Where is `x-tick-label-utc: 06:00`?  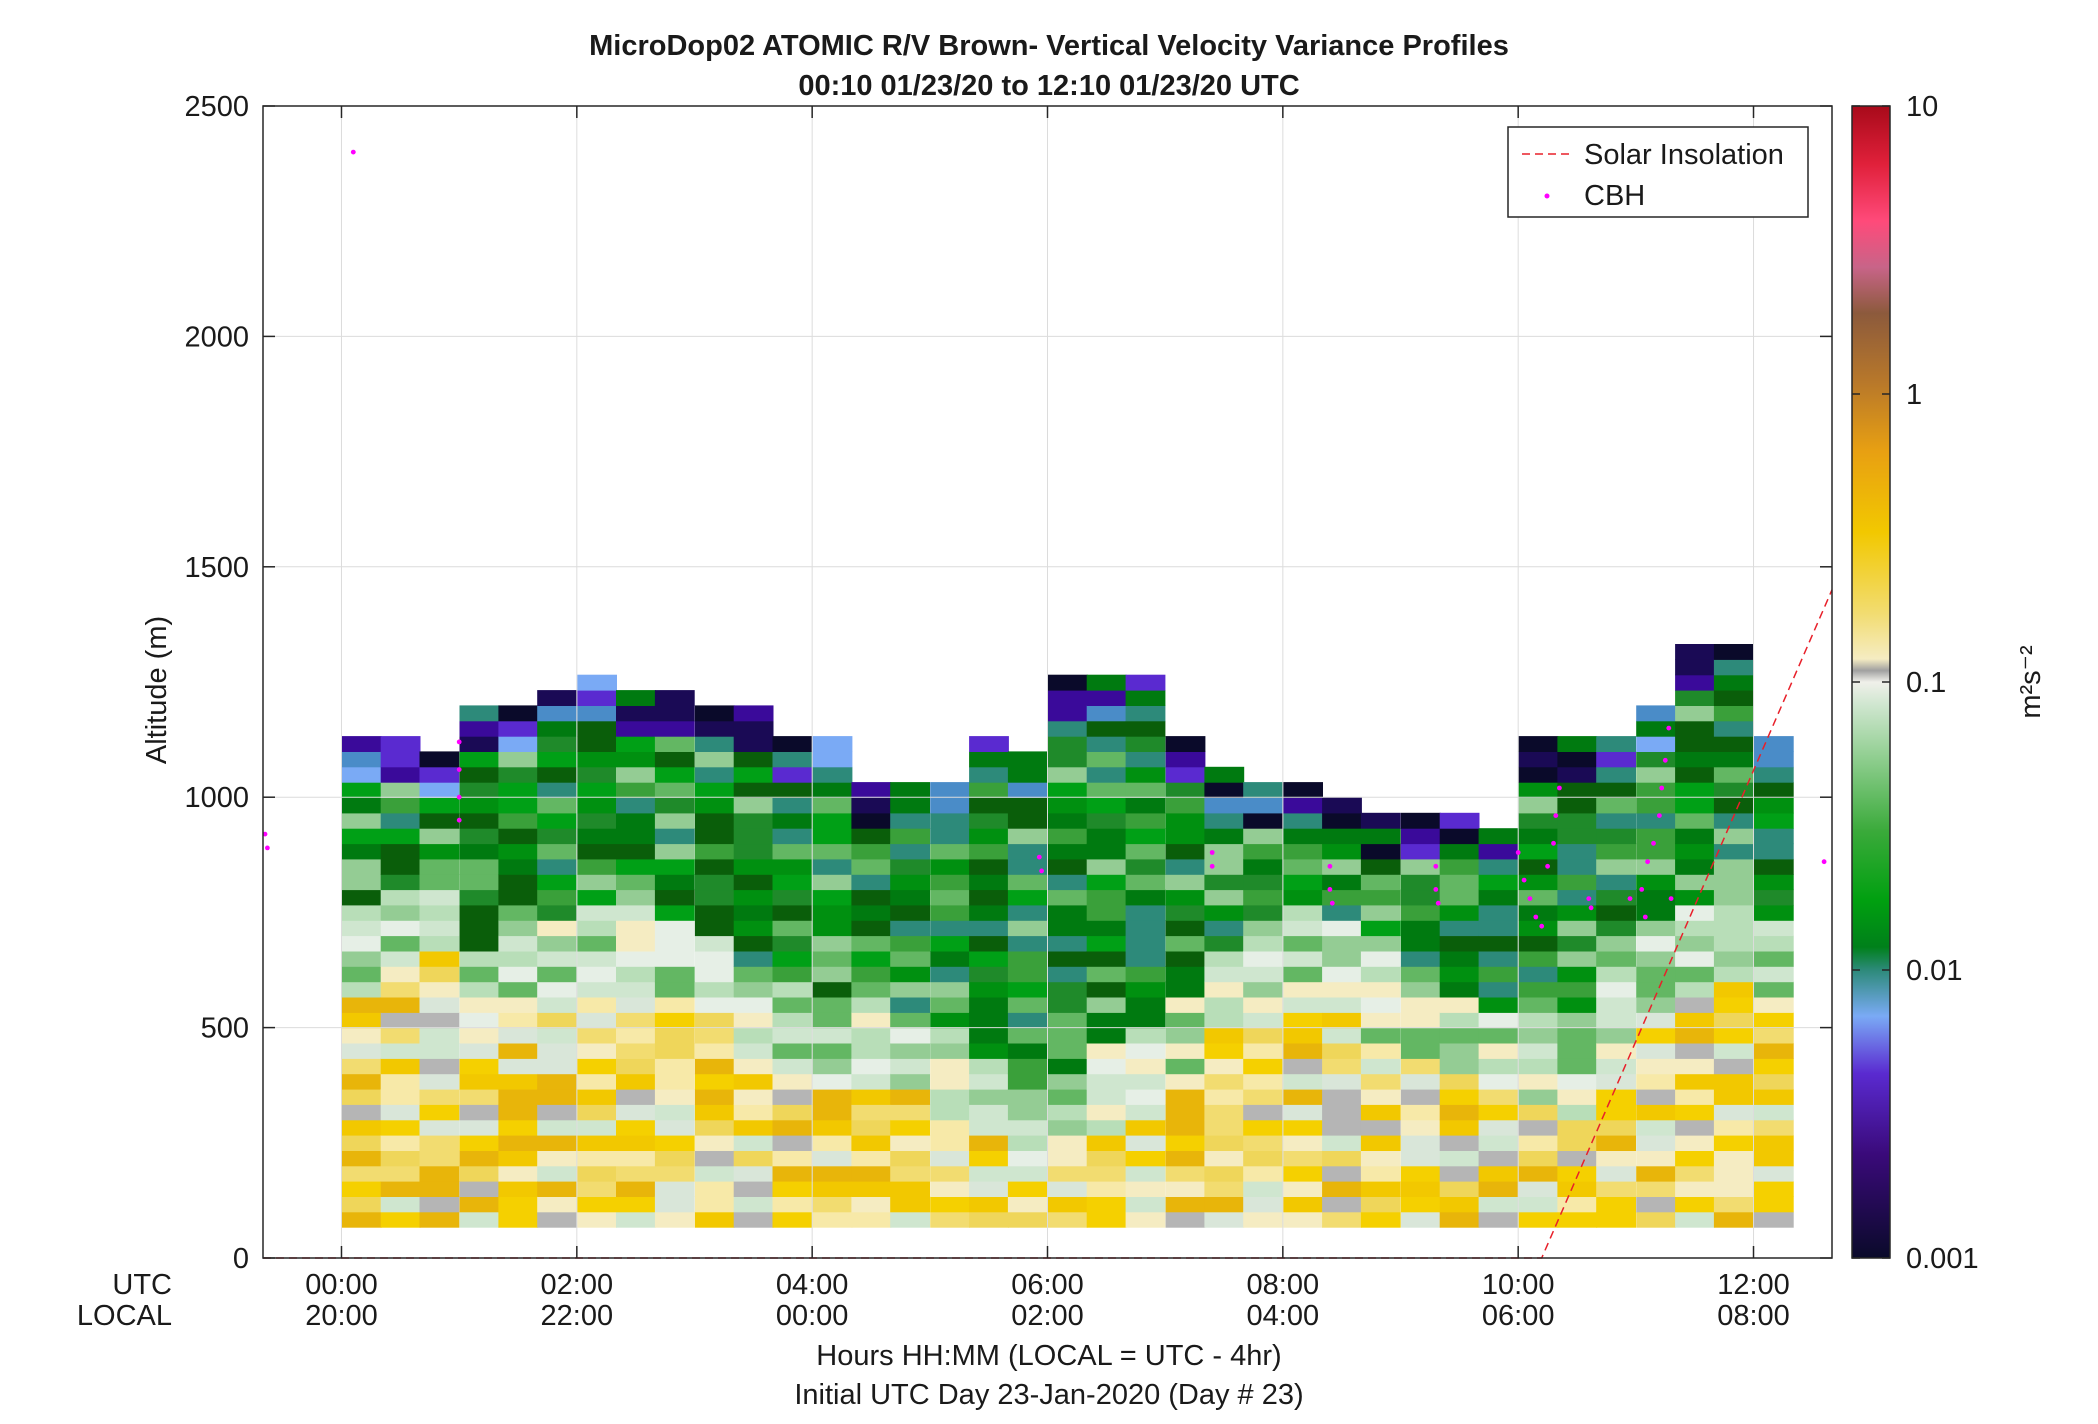 x-tick-label-utc: 06:00 is located at coordinates (1047, 1285).